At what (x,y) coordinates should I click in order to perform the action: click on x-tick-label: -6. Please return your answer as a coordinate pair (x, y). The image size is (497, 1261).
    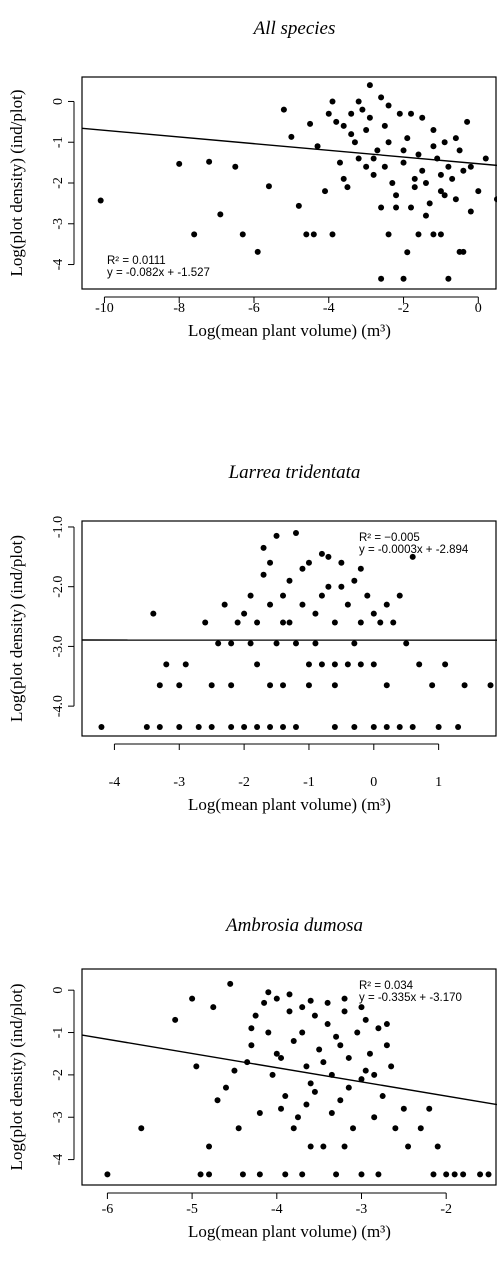
    Looking at the image, I should click on (254, 308).